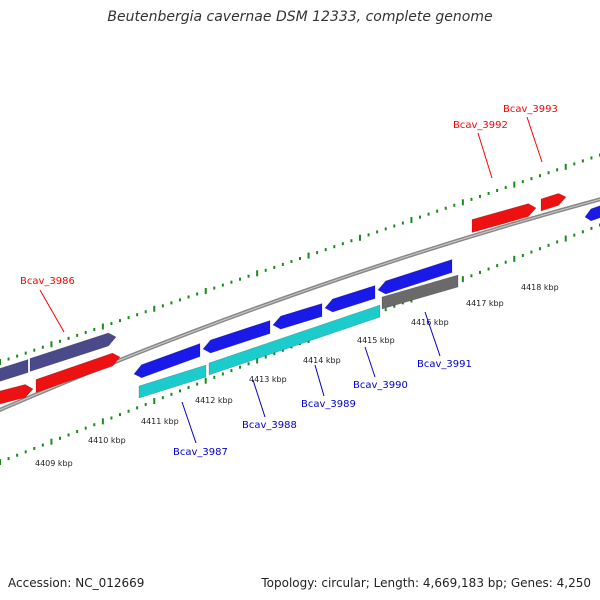 The height and width of the screenshot is (600, 600). What do you see at coordinates (17, 394) in the screenshot?
I see `gene-red-left` at bounding box center [17, 394].